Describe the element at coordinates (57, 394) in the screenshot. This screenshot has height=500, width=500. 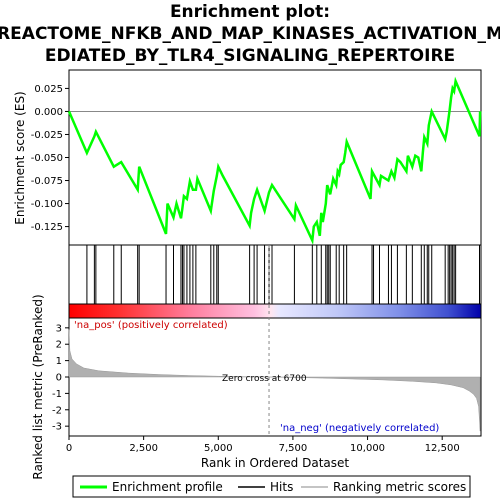
I see `metric-y-tick-label: -1` at that location.